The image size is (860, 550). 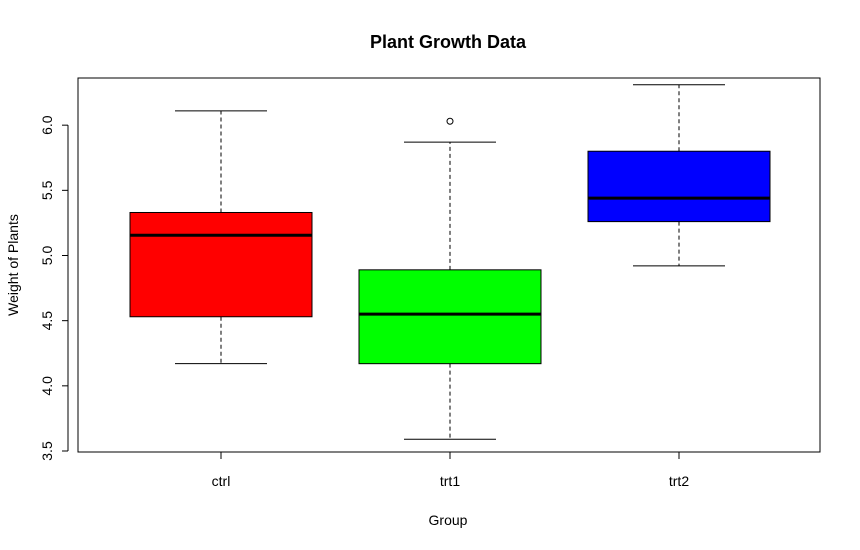 I want to click on box-ctrl, so click(x=221, y=237).